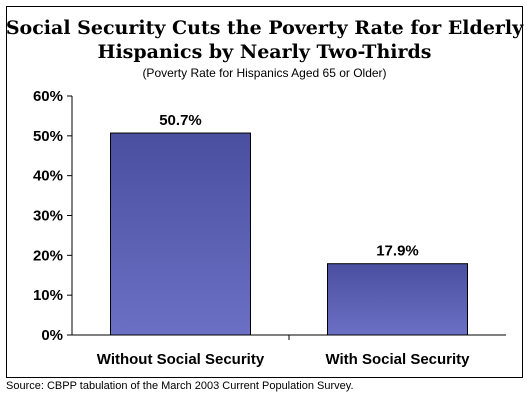  What do you see at coordinates (48, 295) in the screenshot?
I see `y-tick-label: 10%` at bounding box center [48, 295].